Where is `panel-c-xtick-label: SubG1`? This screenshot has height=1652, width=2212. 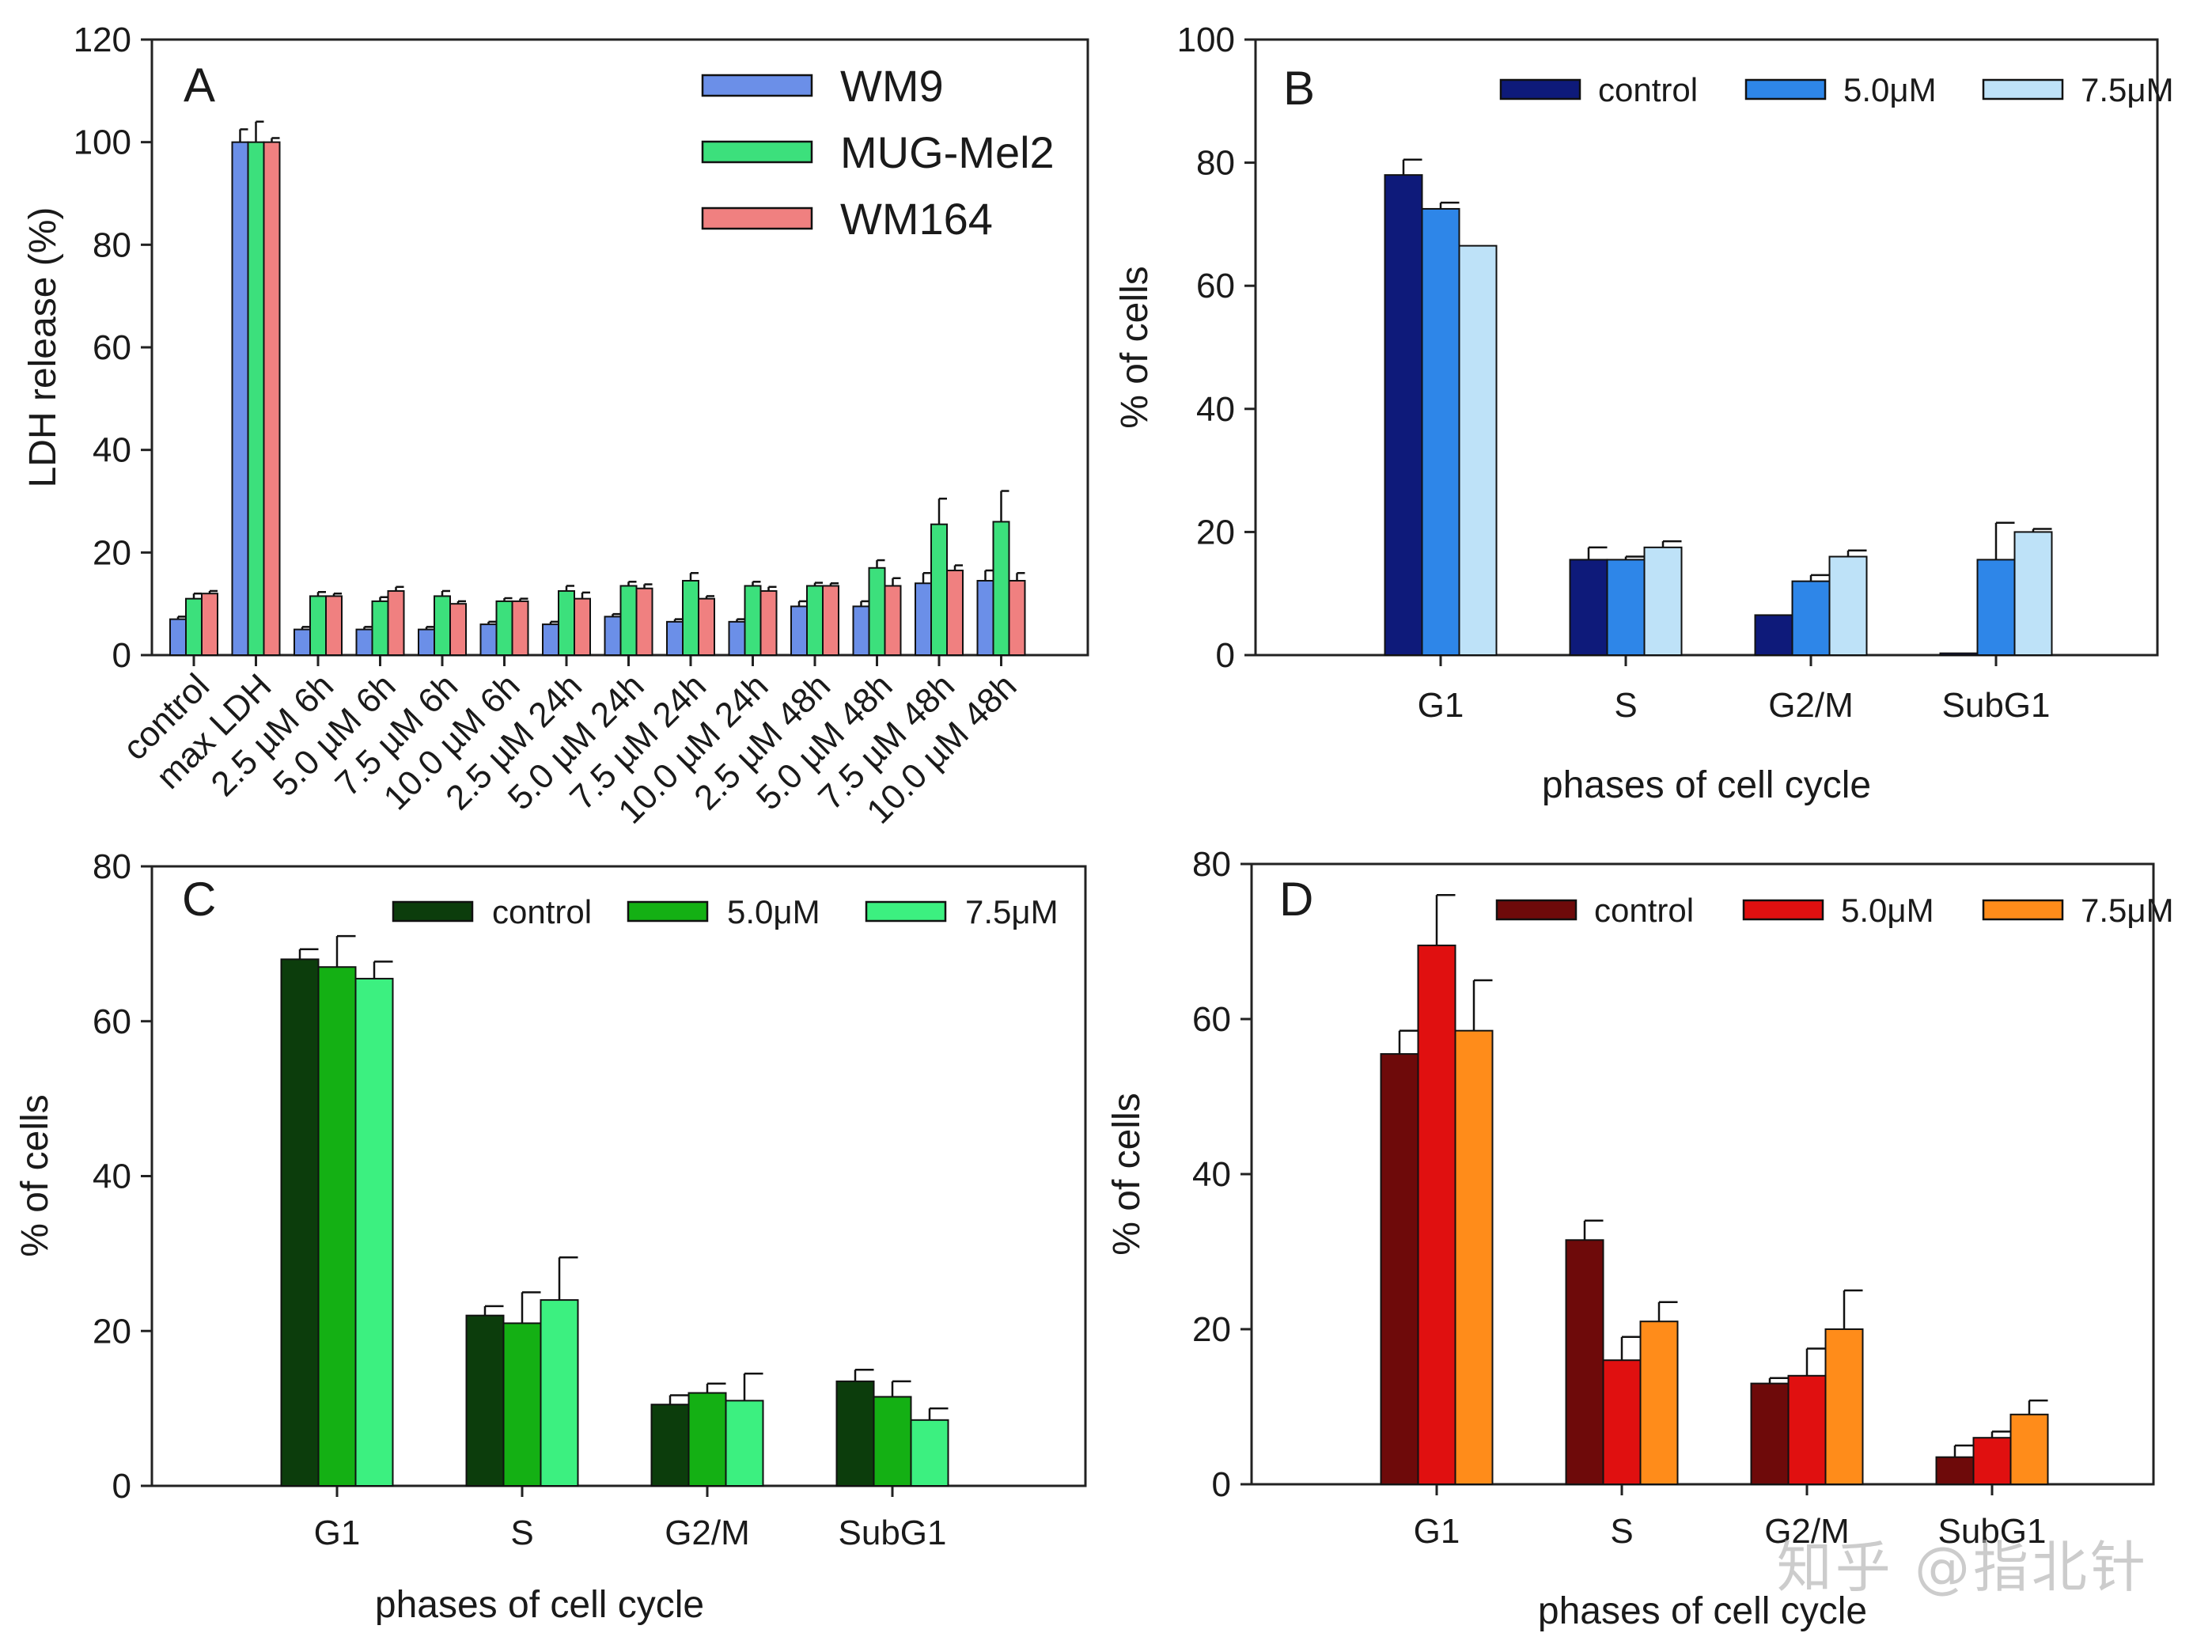
panel-c-xtick-label: SubG1 is located at coordinates (893, 1533).